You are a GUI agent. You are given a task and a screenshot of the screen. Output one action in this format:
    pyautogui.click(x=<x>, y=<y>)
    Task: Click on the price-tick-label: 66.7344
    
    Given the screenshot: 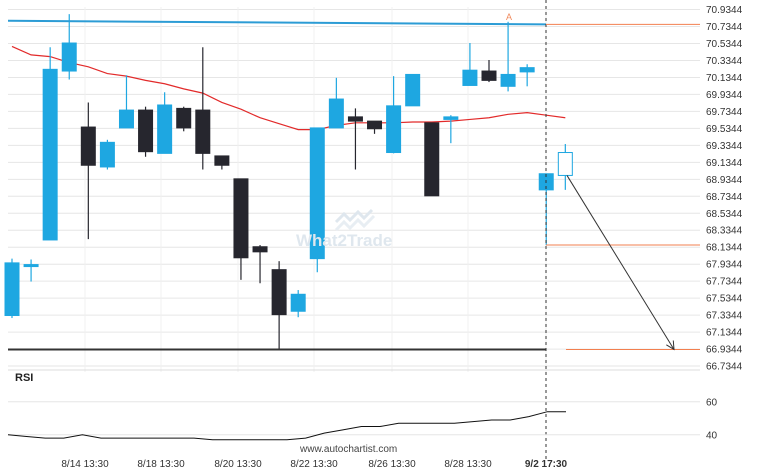 What is the action you would take?
    pyautogui.click(x=724, y=367)
    